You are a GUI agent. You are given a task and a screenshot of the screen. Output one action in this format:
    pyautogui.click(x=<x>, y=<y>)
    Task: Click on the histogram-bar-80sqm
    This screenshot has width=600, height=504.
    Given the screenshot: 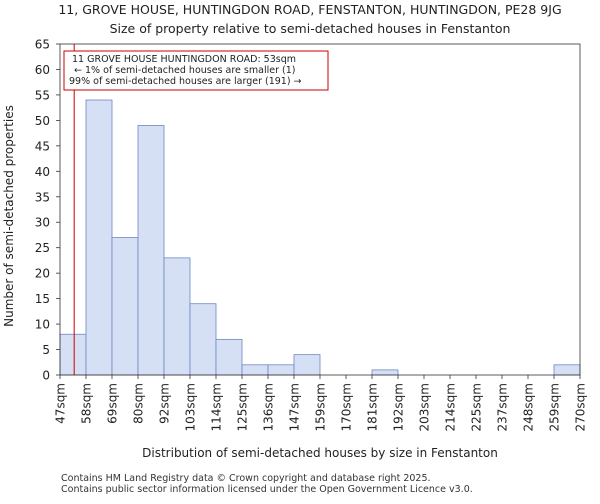 What is the action you would take?
    pyautogui.click(x=151, y=250)
    